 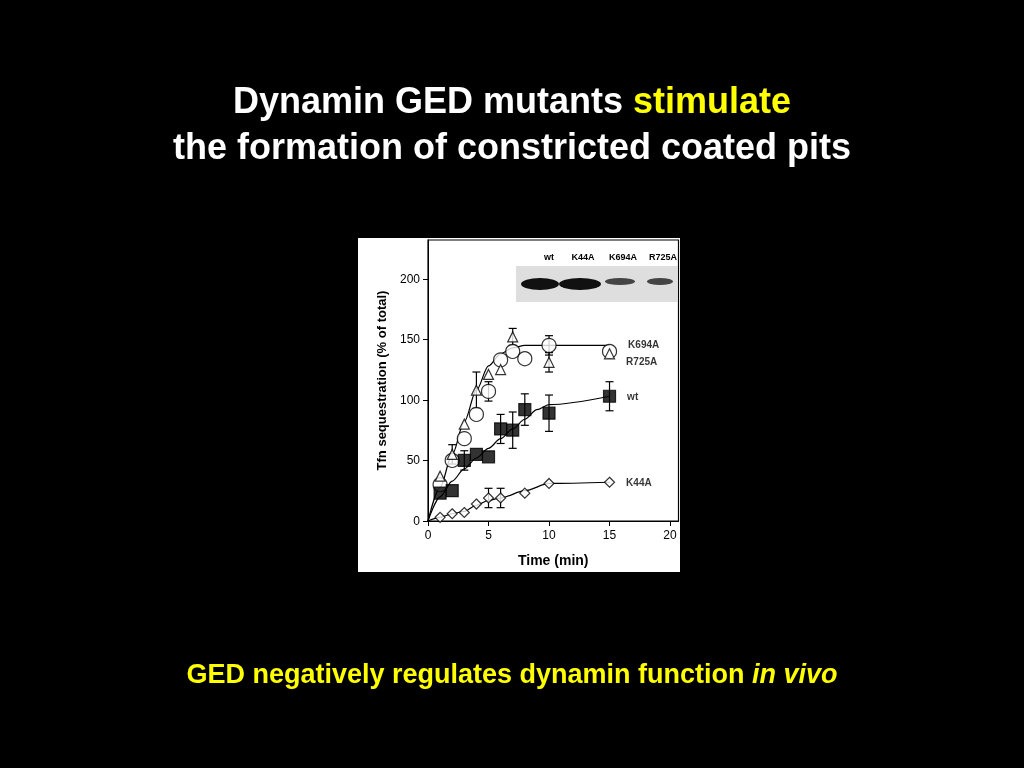 I want to click on x-tick-label: 10, so click(x=549, y=535).